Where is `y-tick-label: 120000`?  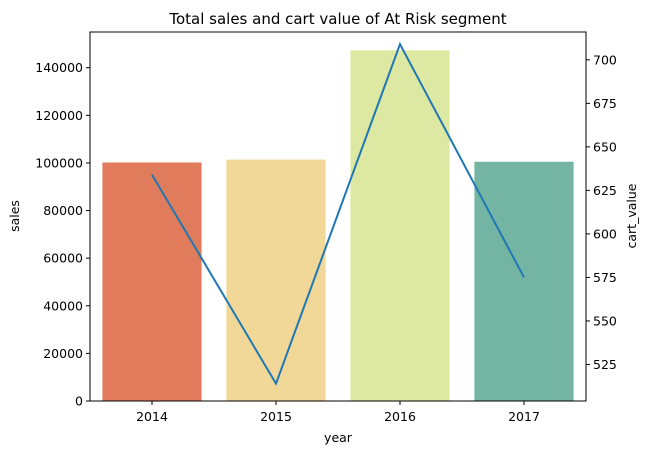
y-tick-label: 120000 is located at coordinates (59, 115).